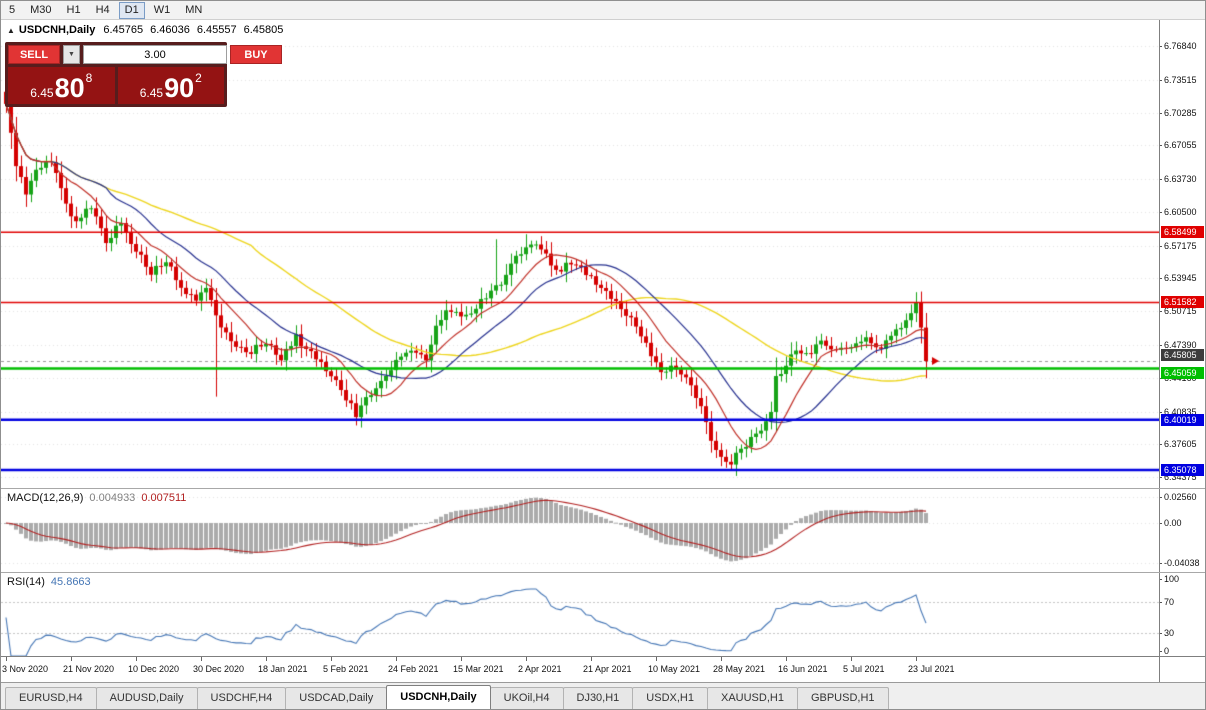  What do you see at coordinates (70, 582) in the screenshot?
I see `rsi-value: 45.8663` at bounding box center [70, 582].